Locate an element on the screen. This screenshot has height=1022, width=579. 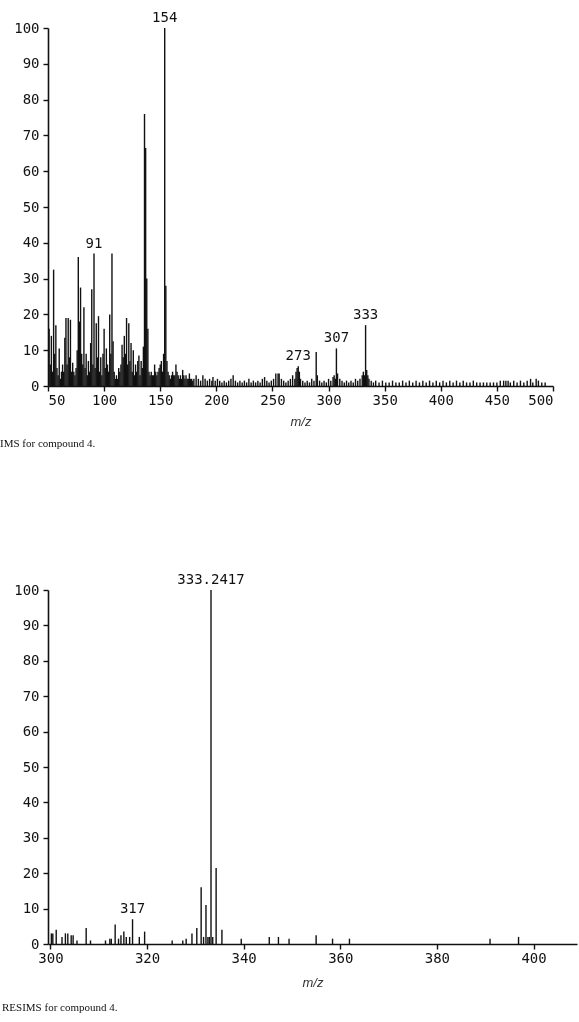
x-tick-label: 350 is located at coordinates (385, 399).